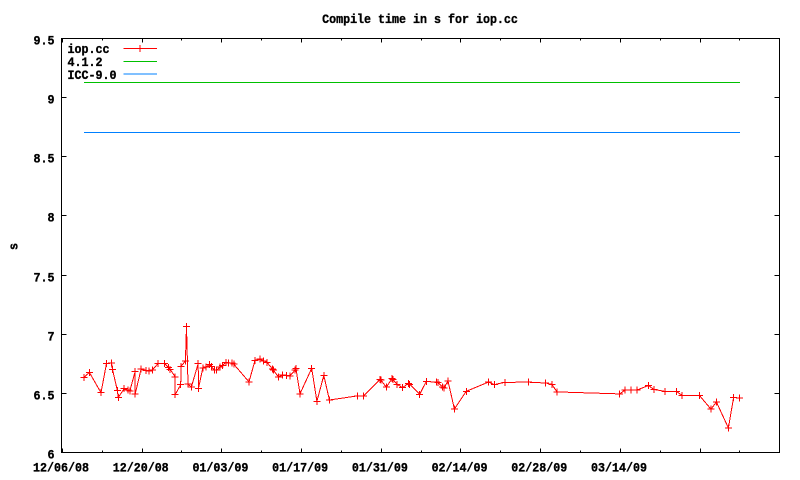 The image size is (800, 480). What do you see at coordinates (14, 246) in the screenshot?
I see `svg-text: s` at bounding box center [14, 246].